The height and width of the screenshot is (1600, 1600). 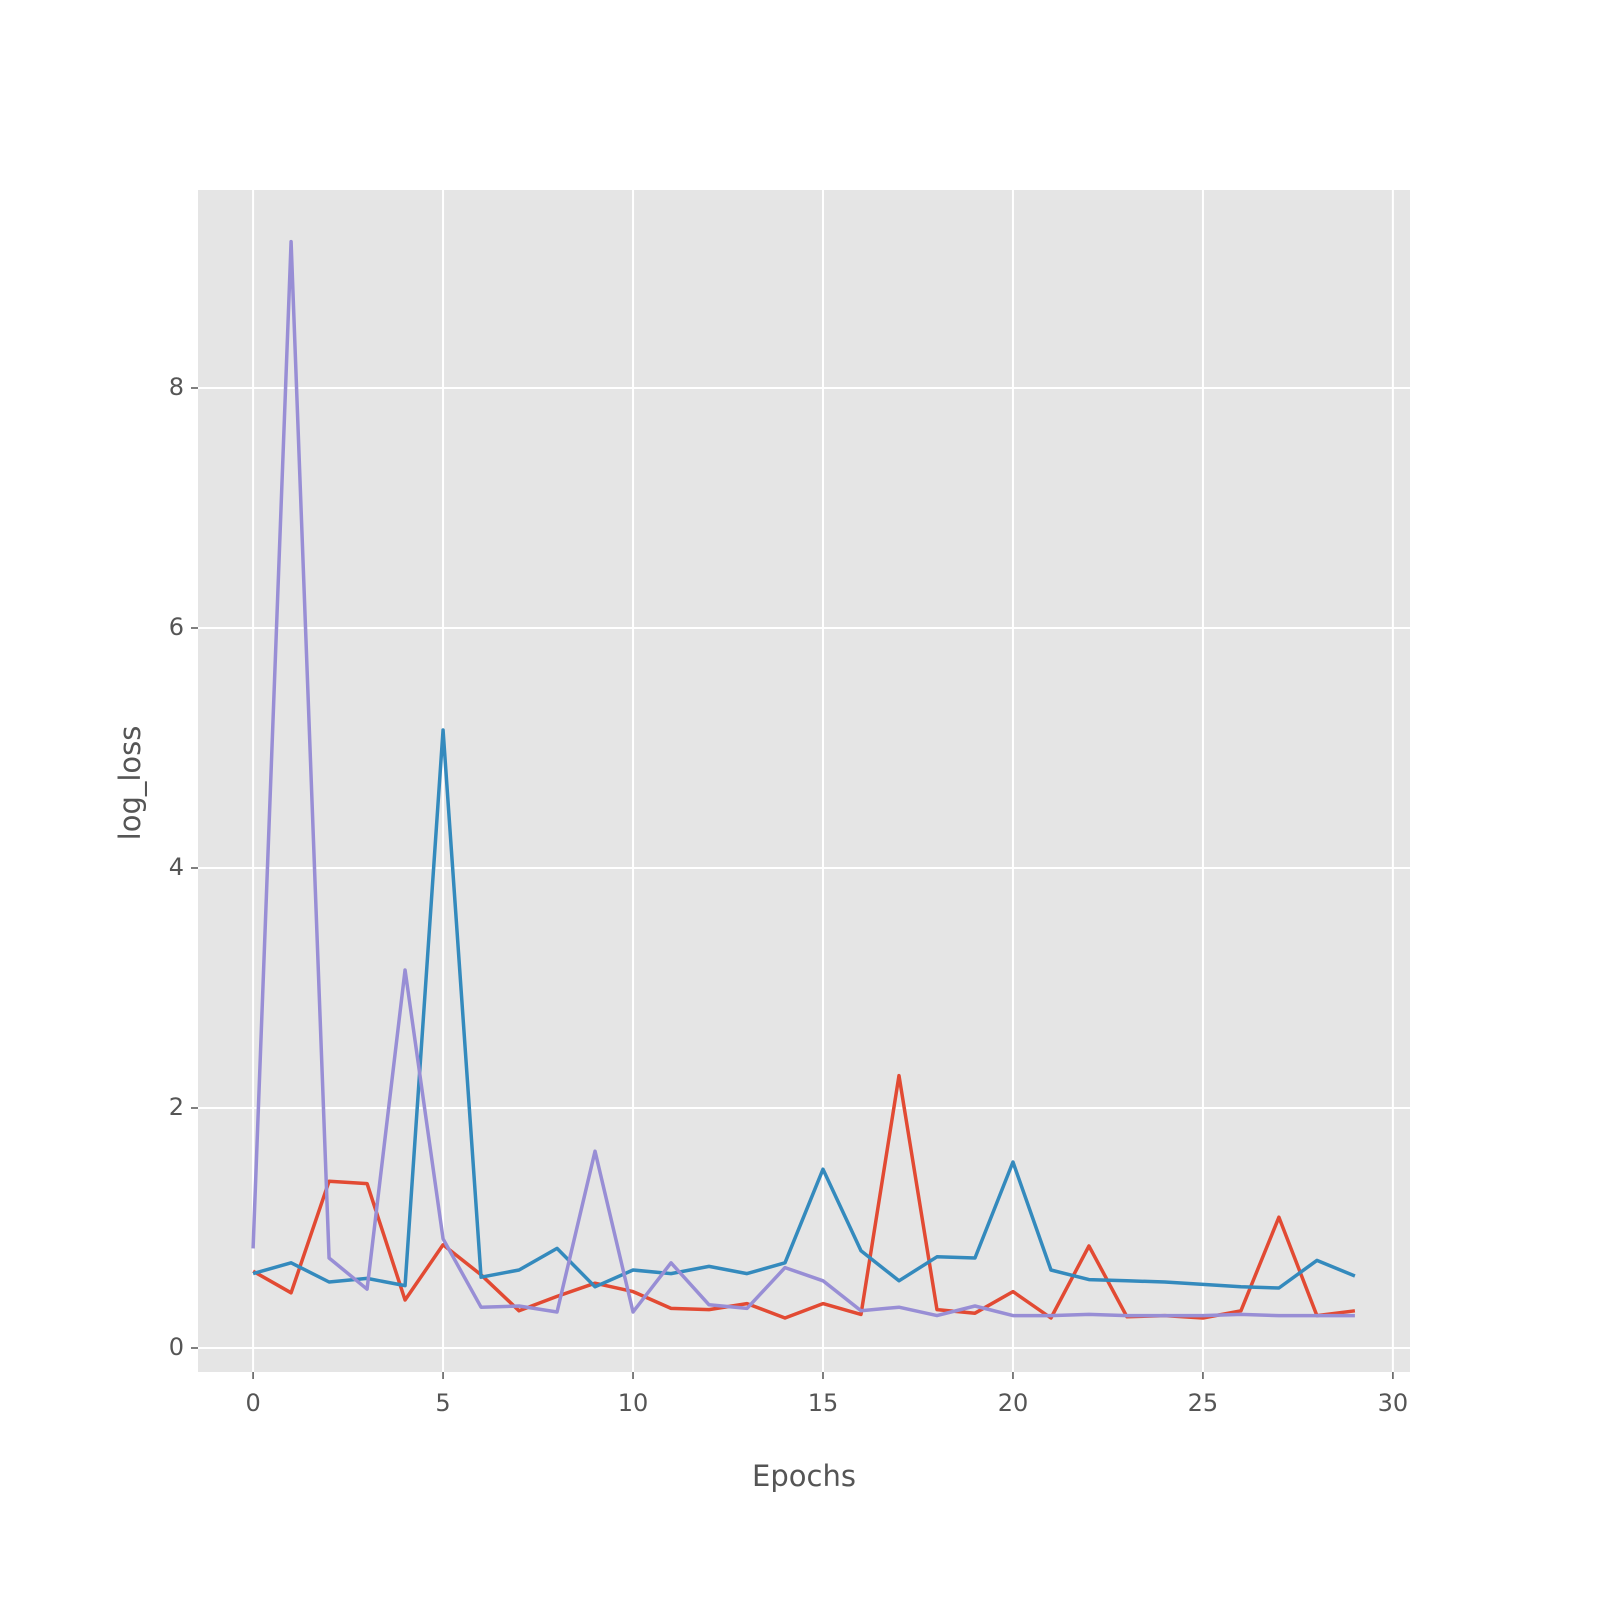 What do you see at coordinates (252, 1403) in the screenshot?
I see `x-tick-label: 0` at bounding box center [252, 1403].